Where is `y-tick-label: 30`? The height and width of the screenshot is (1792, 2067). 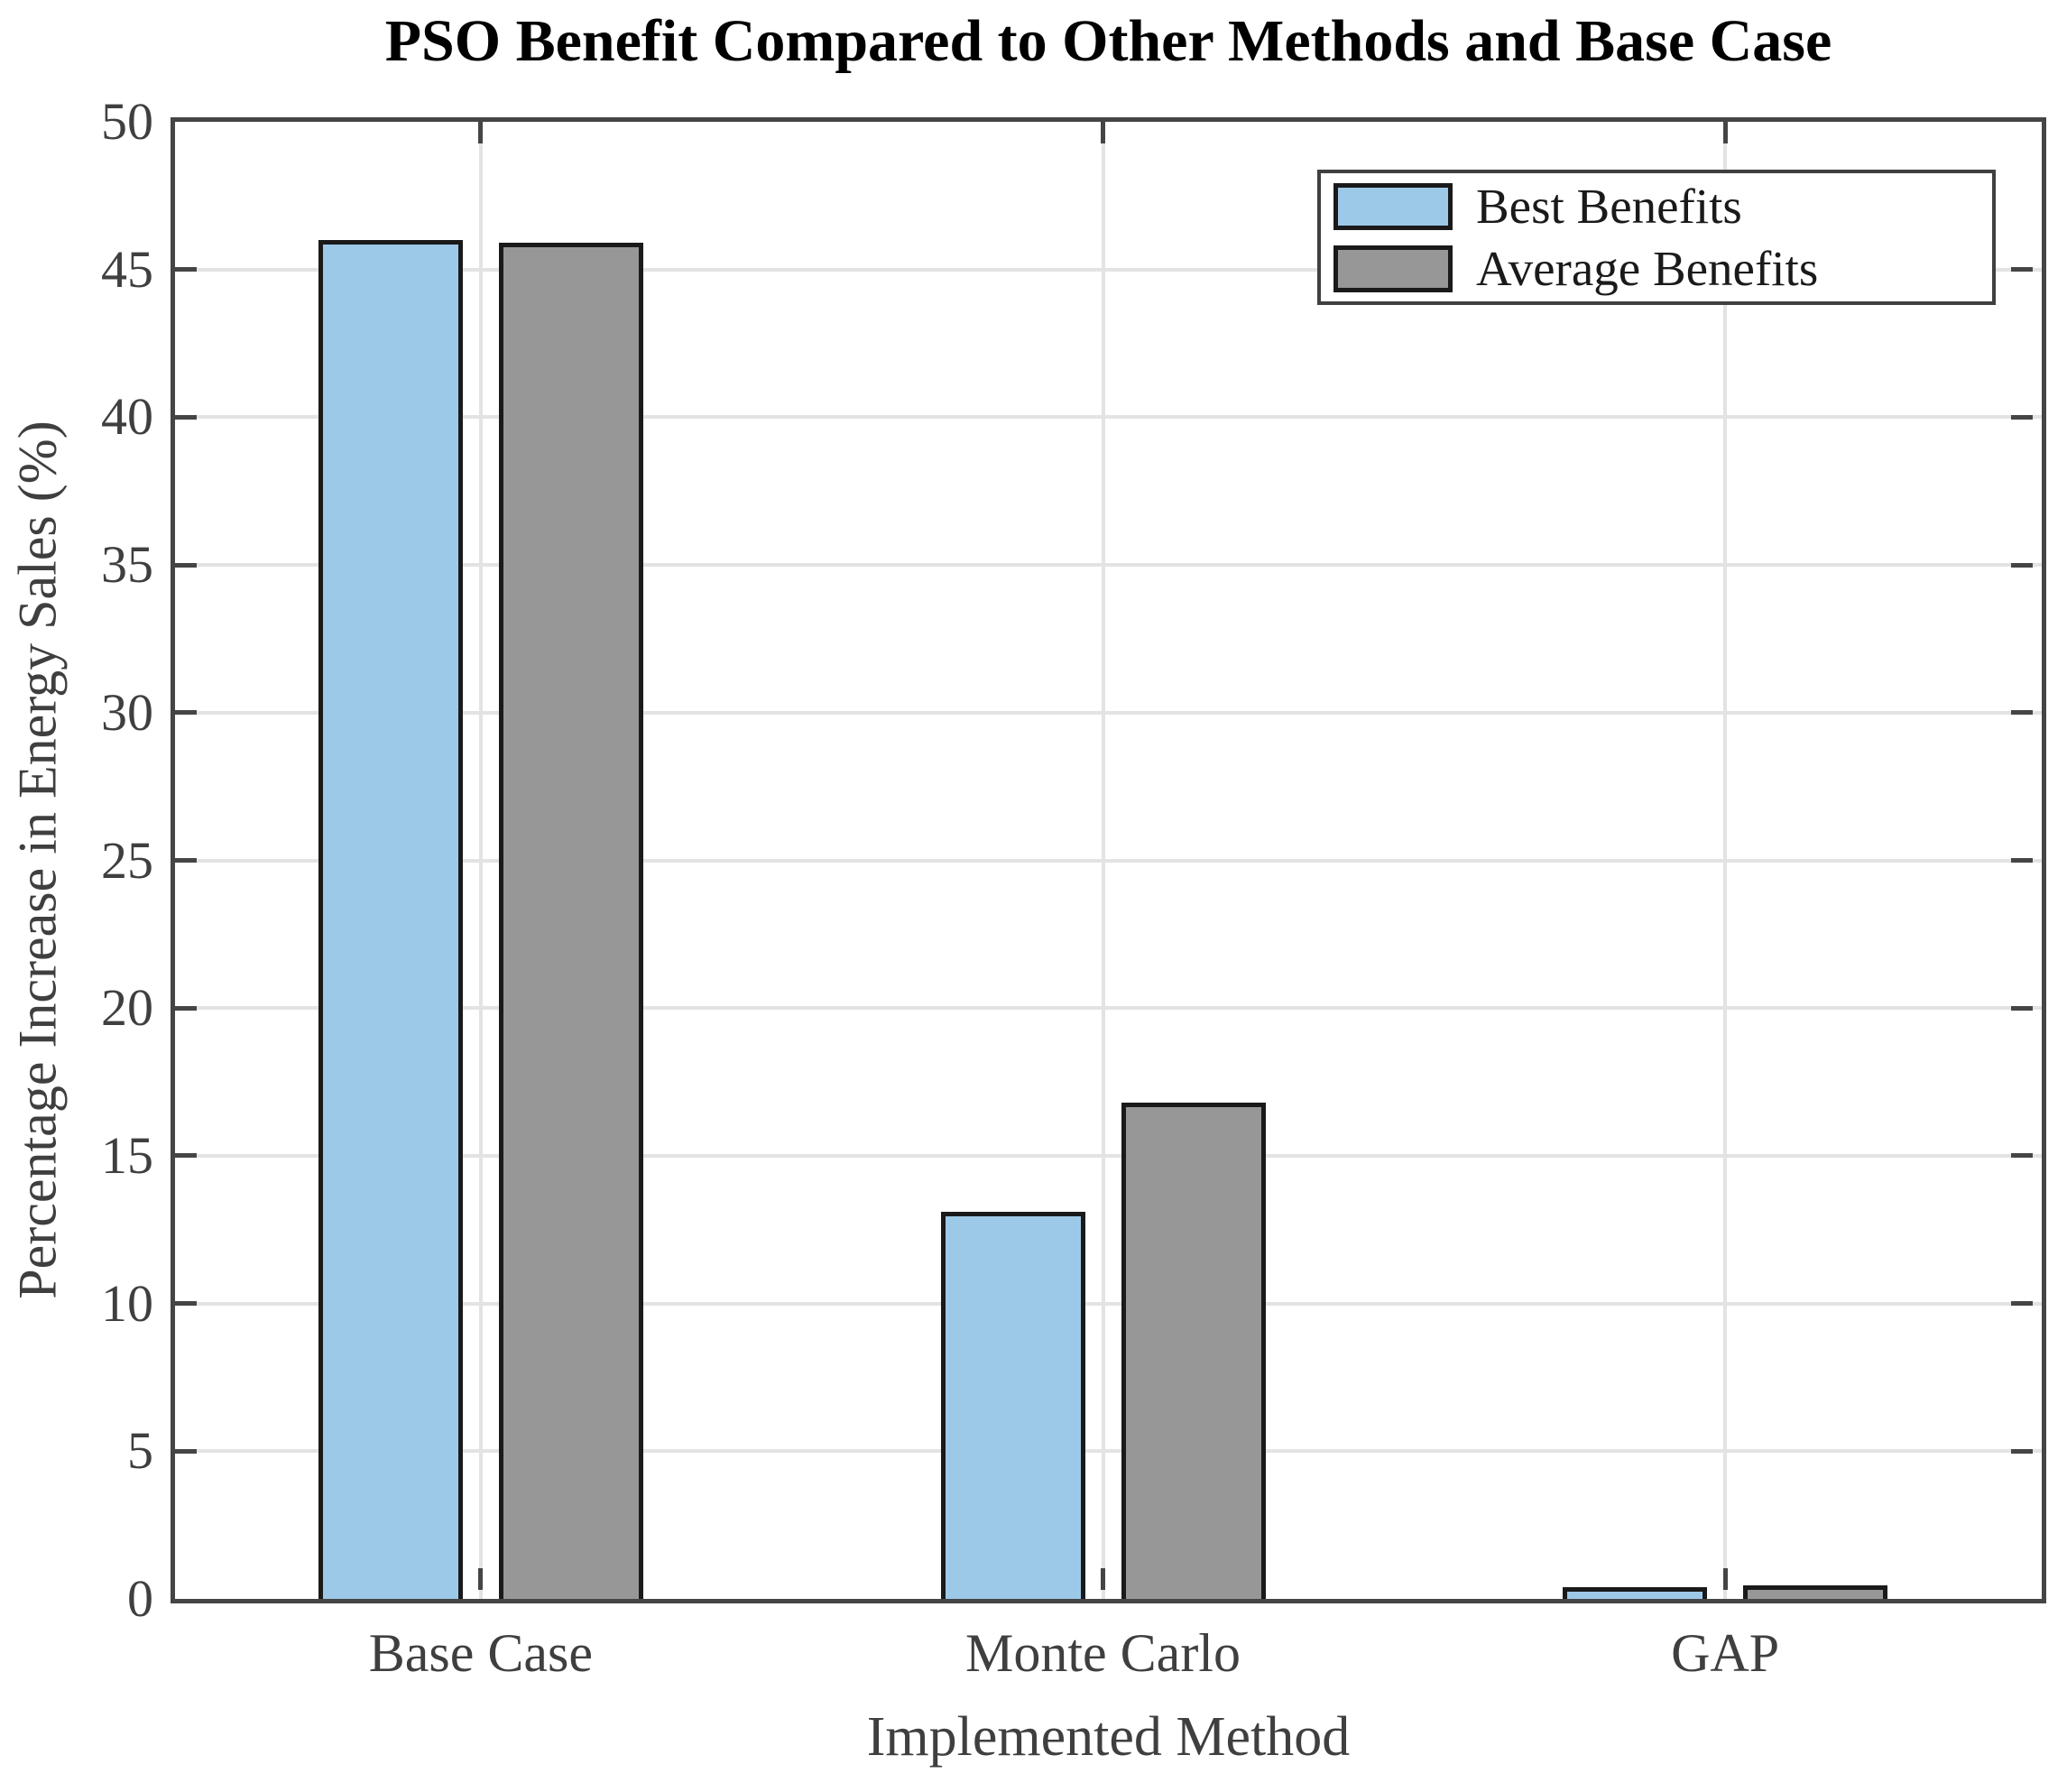
y-tick-label: 30 is located at coordinates (127, 712).